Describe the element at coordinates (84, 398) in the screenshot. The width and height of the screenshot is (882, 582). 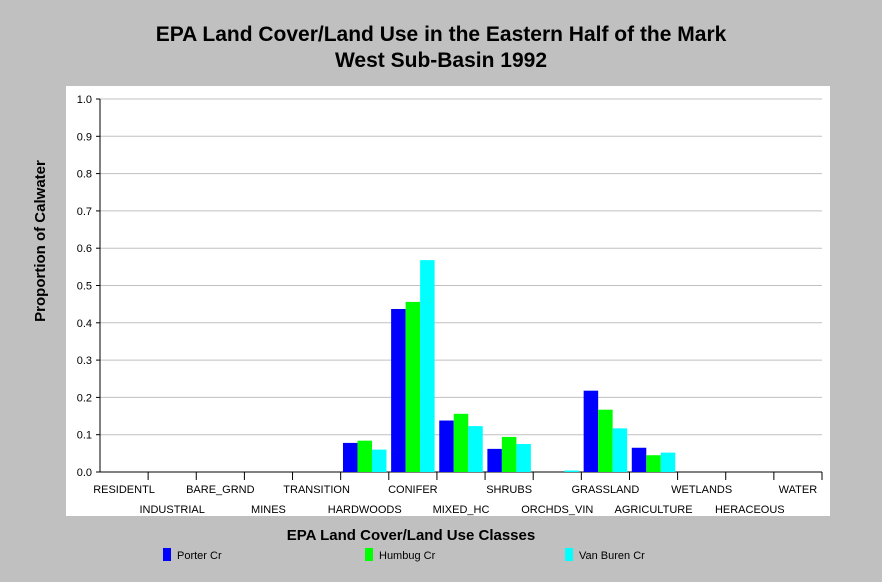
I see `y-tick-label: 0.2` at that location.